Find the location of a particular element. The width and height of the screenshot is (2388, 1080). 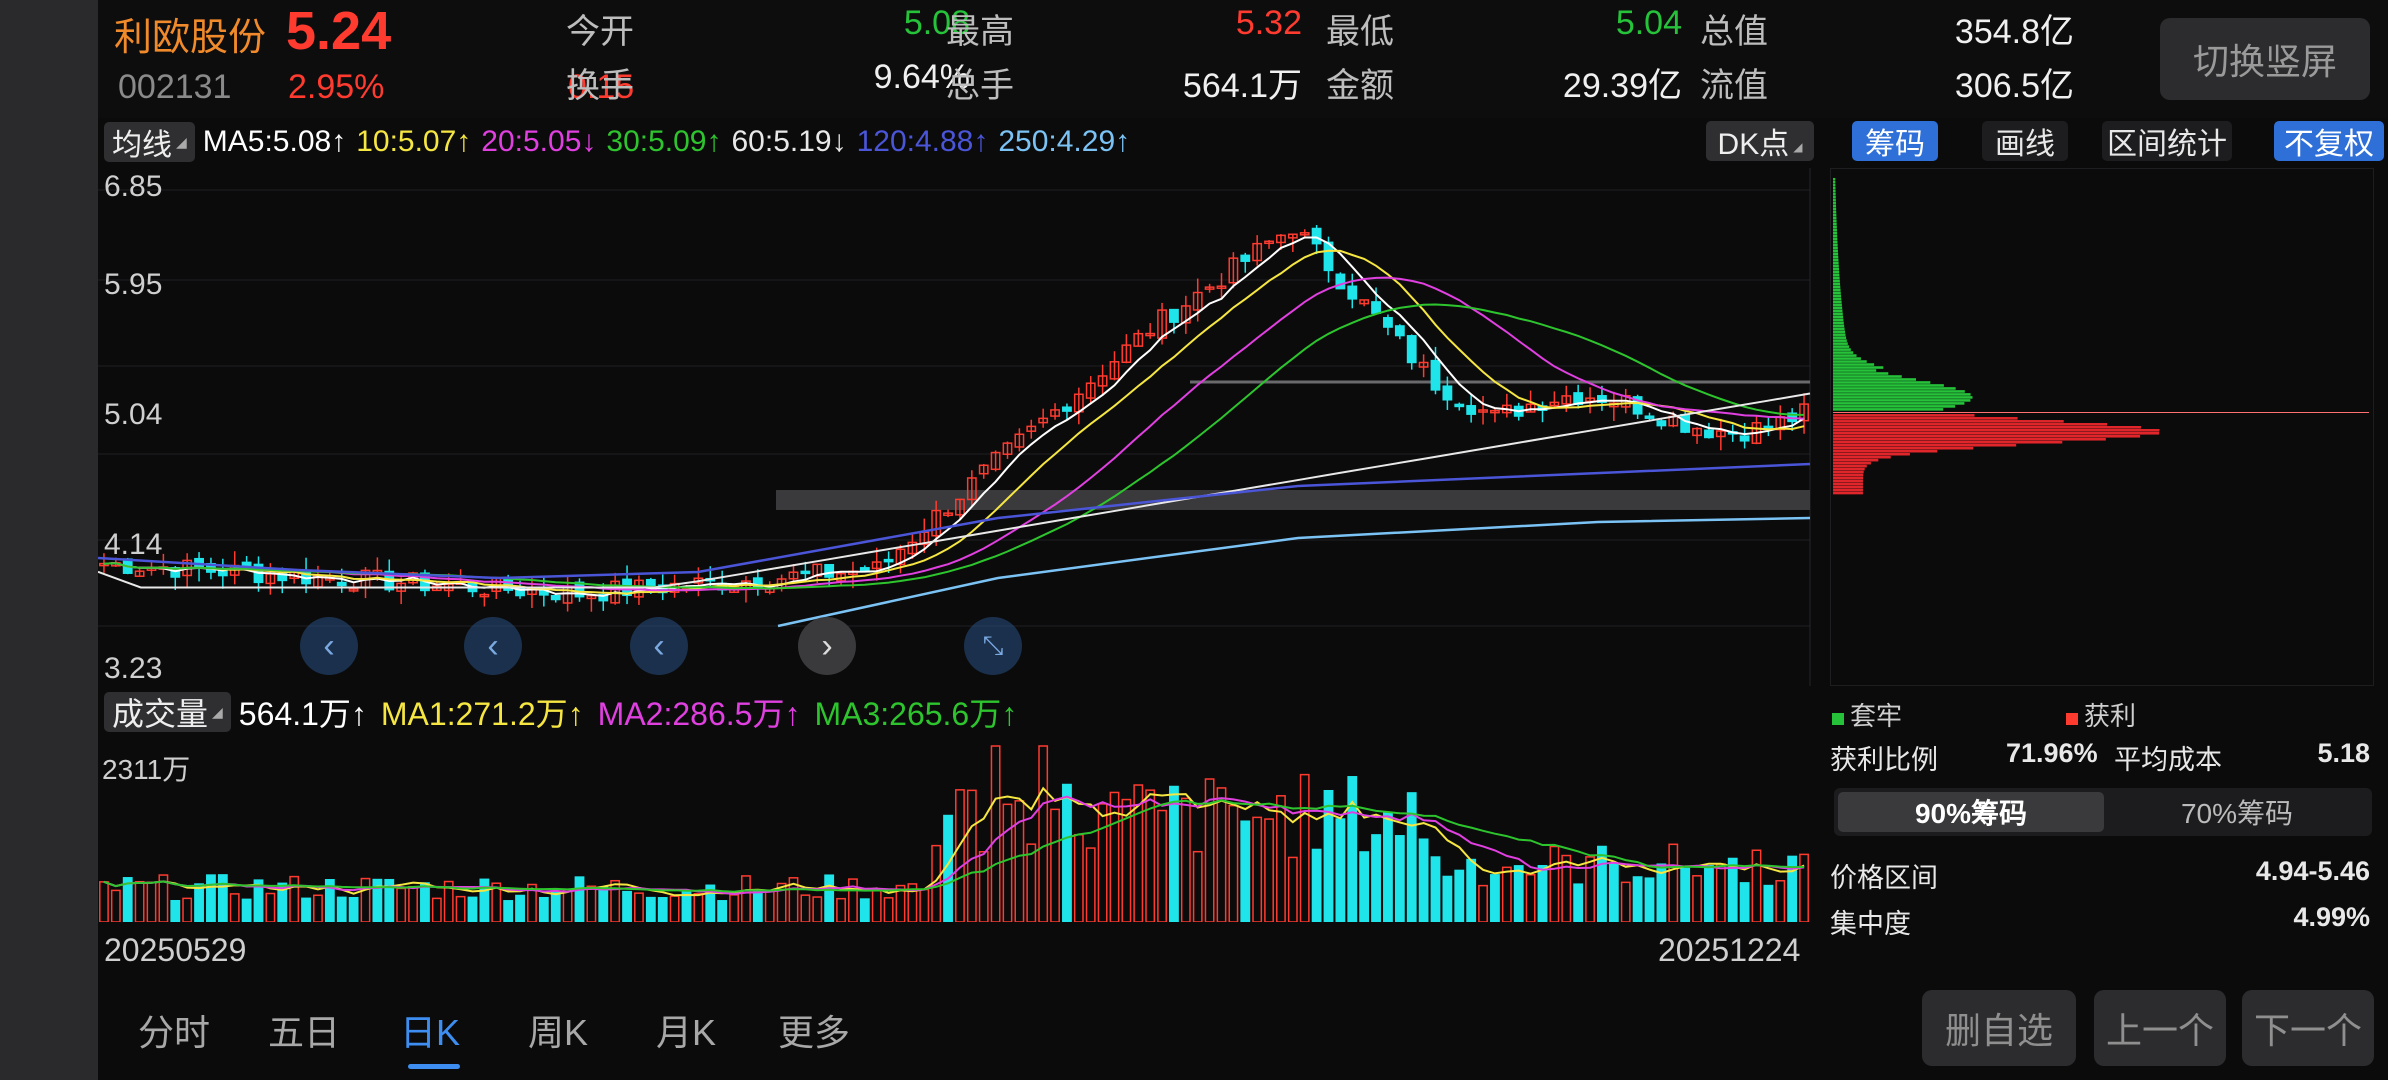

profit-ratio-label: 获利比例 is located at coordinates (1884, 760).